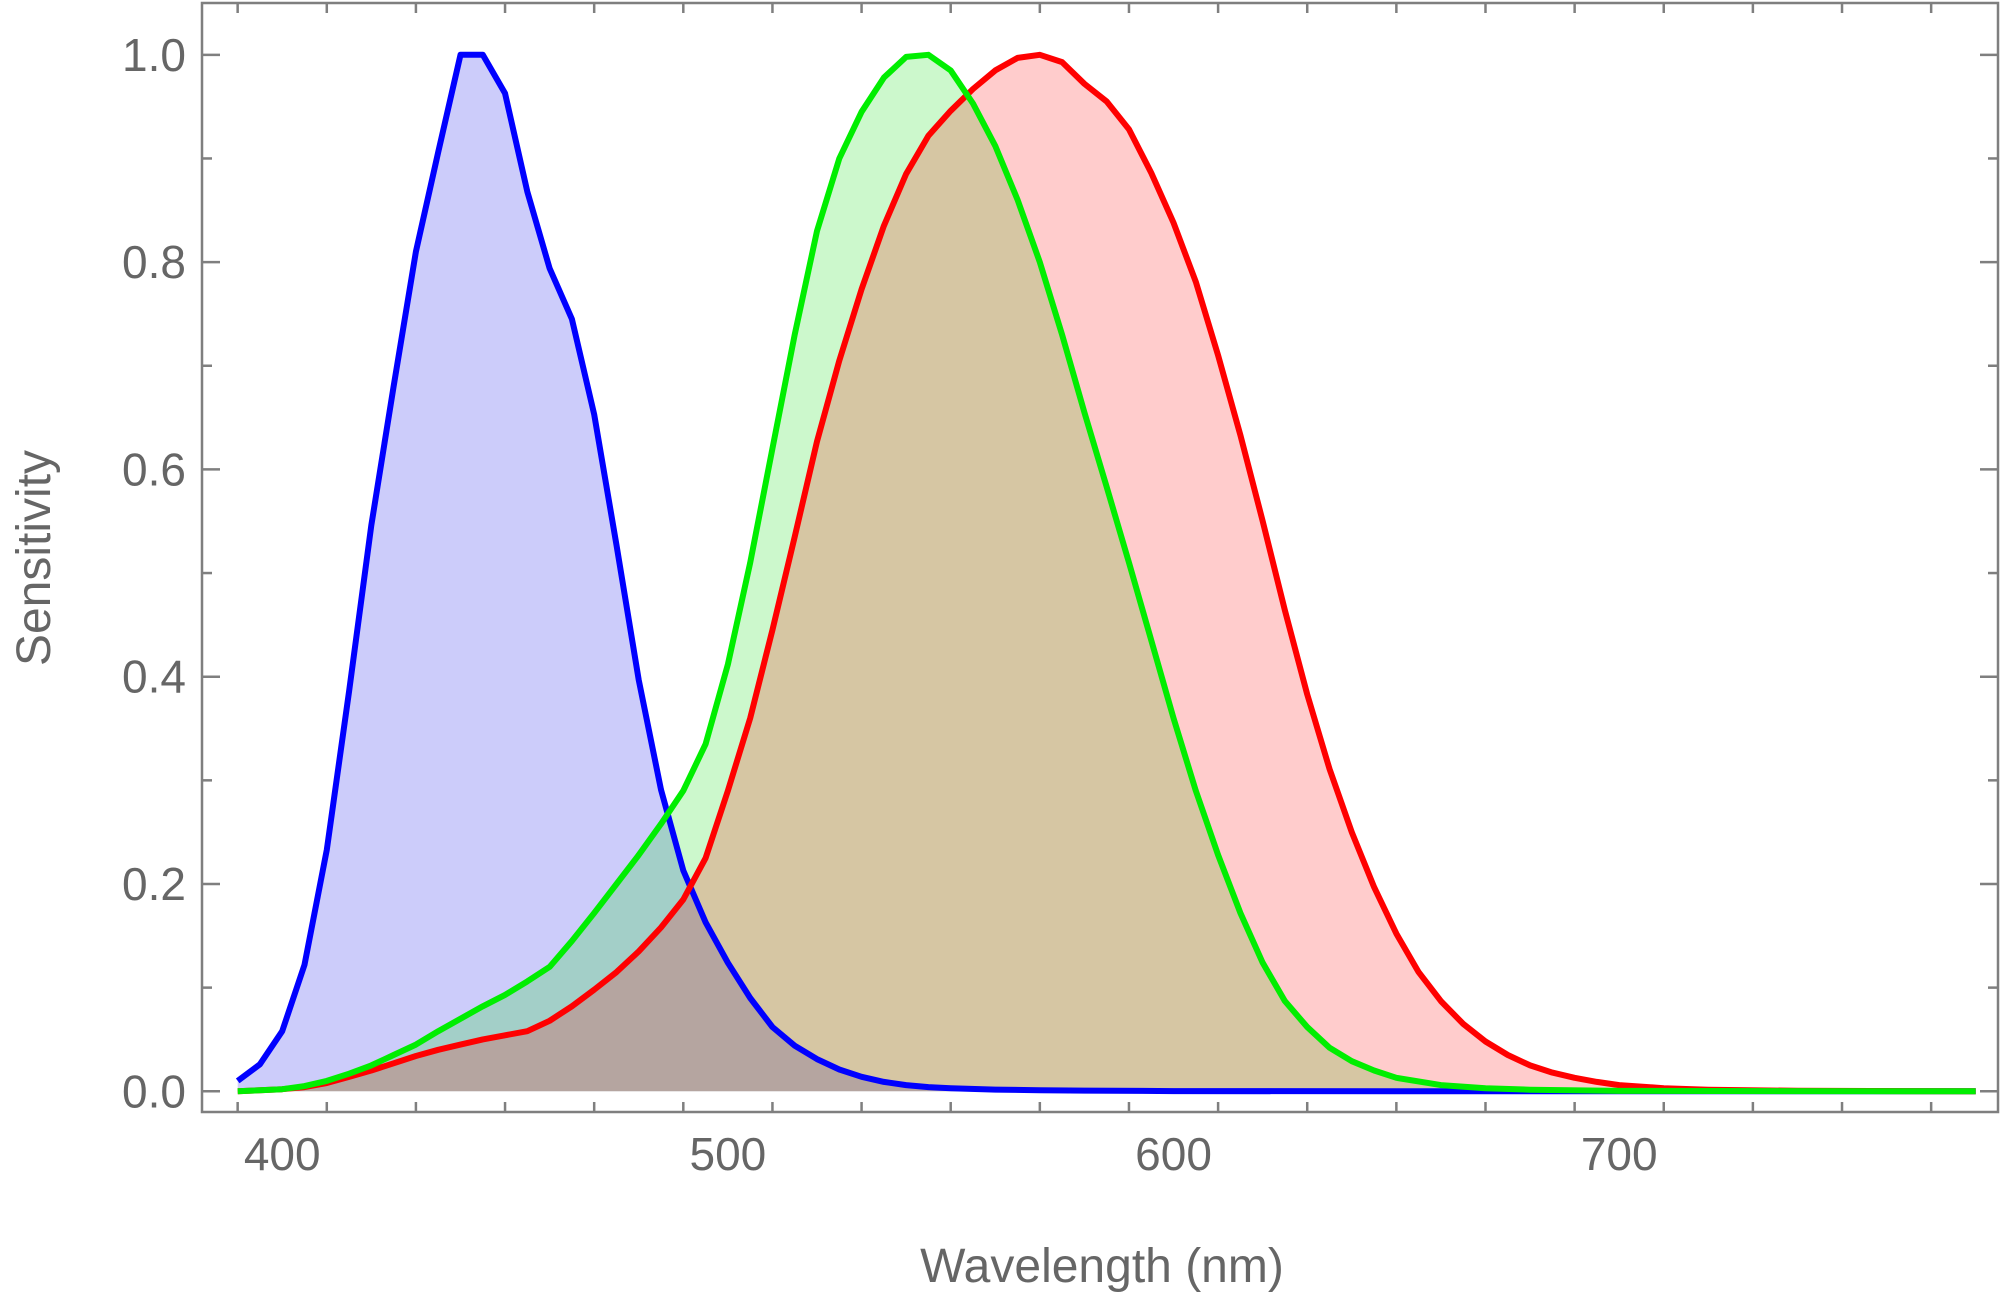 The width and height of the screenshot is (2000, 1298). What do you see at coordinates (154, 1091) in the screenshot?
I see `y-tick-label: 0.0` at bounding box center [154, 1091].